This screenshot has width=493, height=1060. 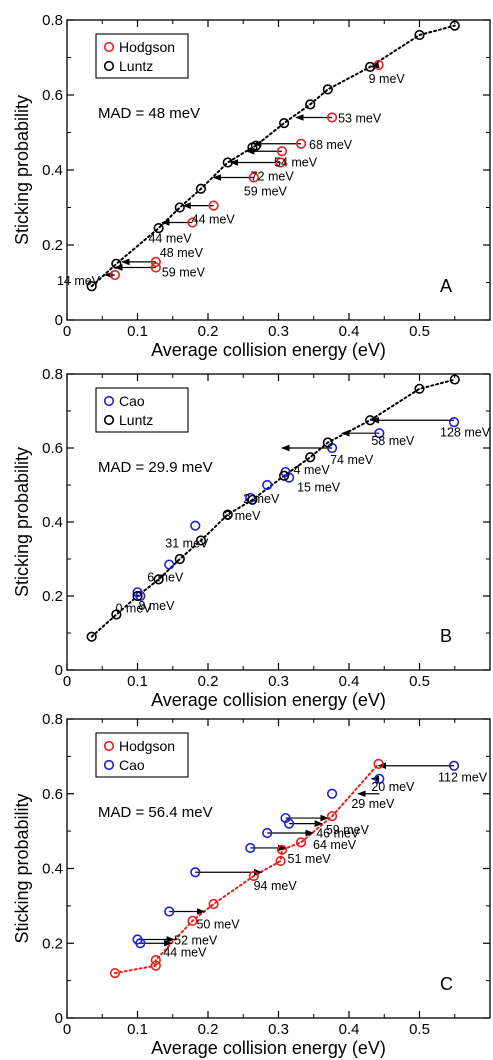 What do you see at coordinates (136, 420) in the screenshot?
I see `legend-entry-luntz: Luntz` at bounding box center [136, 420].